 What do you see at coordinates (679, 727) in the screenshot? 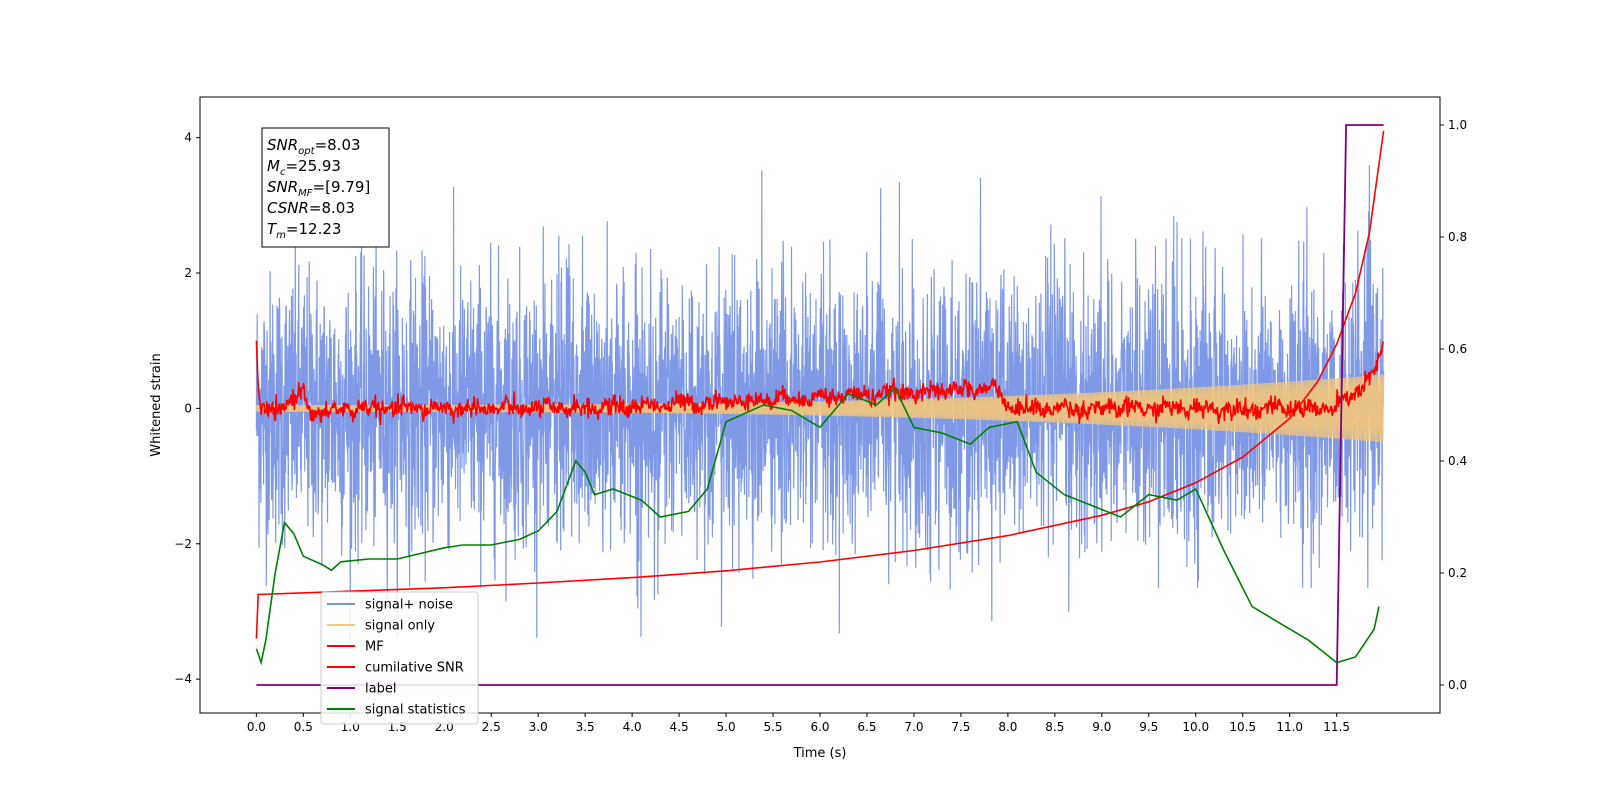
I see `x-tick-label: 4.5` at bounding box center [679, 727].